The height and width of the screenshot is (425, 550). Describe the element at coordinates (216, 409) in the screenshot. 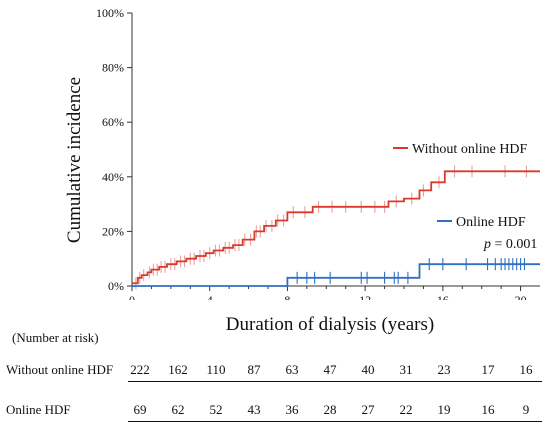

I see `risk-cell: 52` at that location.